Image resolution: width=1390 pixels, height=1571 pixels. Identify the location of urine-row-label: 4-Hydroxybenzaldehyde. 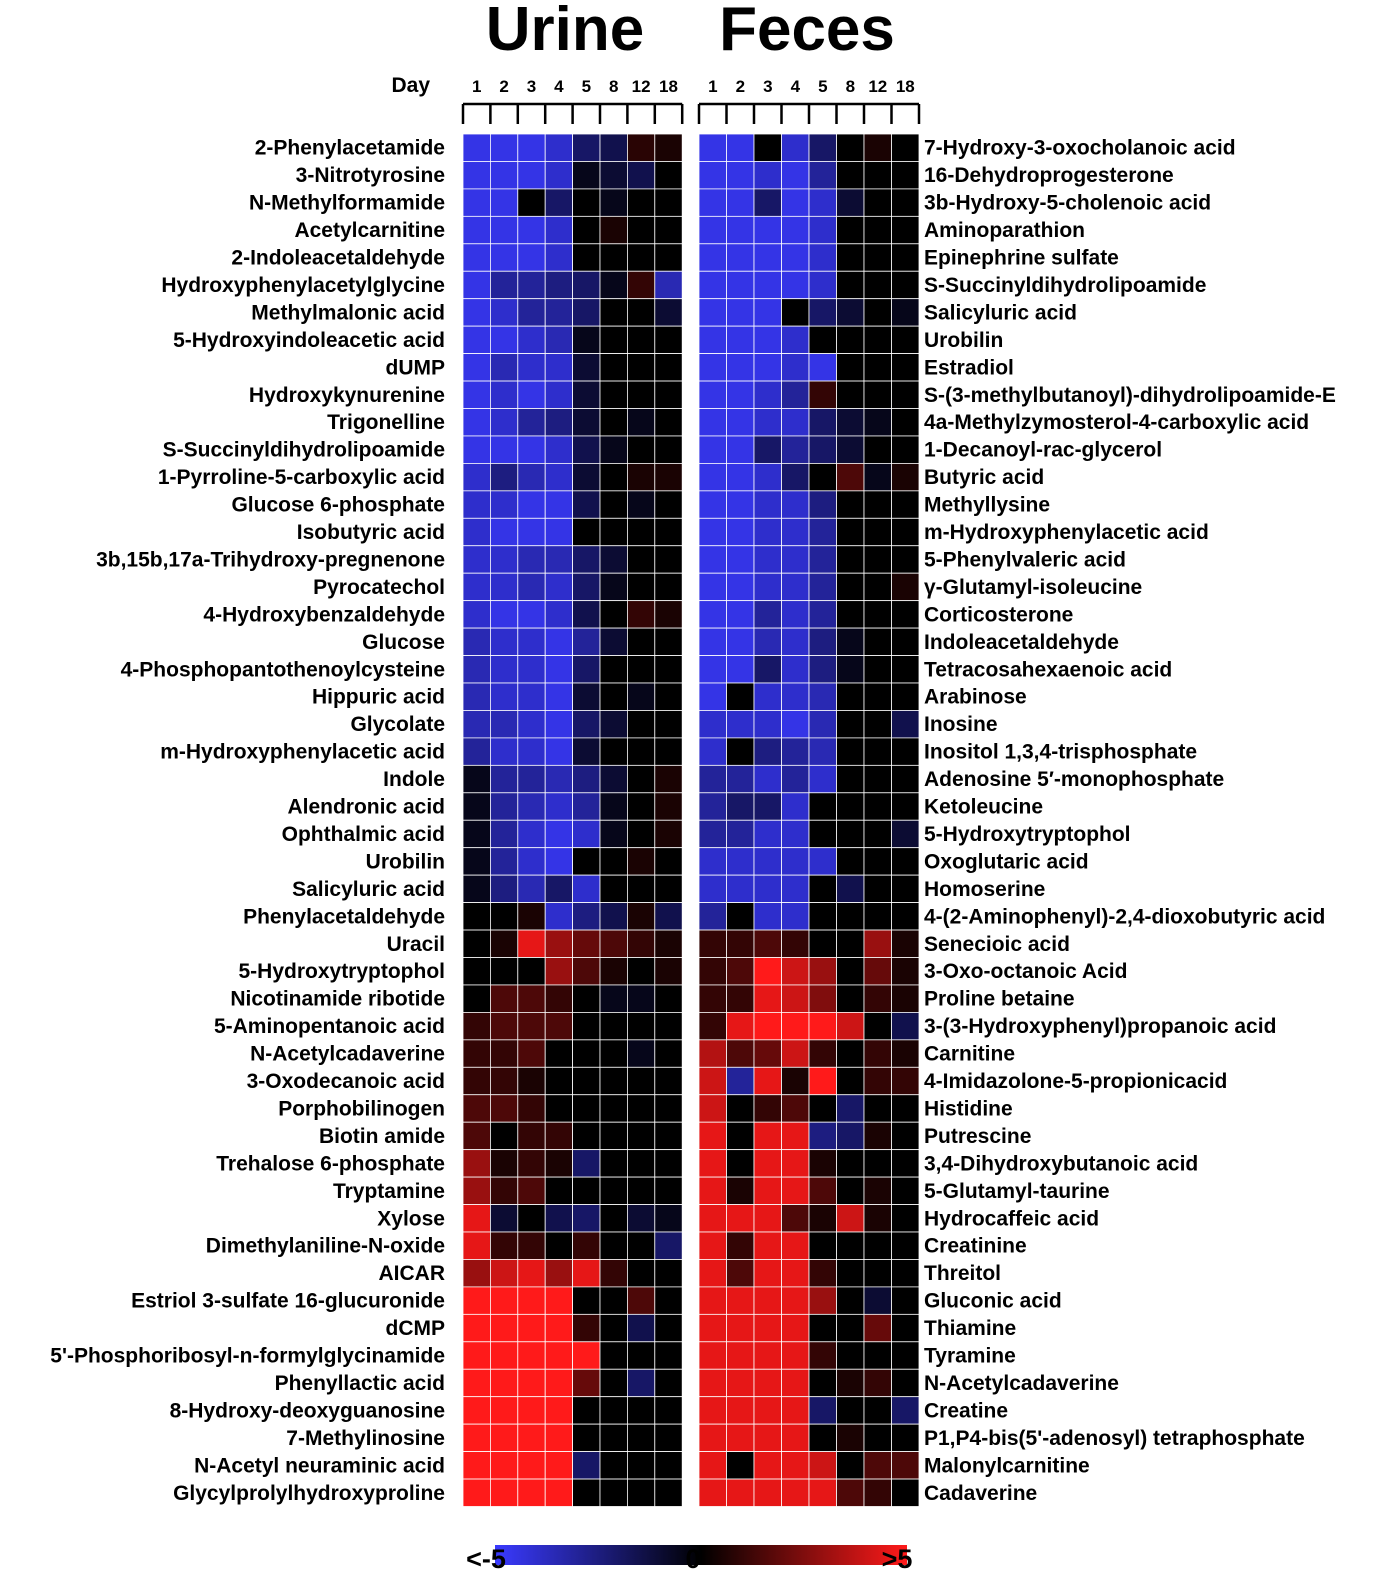
(324, 614).